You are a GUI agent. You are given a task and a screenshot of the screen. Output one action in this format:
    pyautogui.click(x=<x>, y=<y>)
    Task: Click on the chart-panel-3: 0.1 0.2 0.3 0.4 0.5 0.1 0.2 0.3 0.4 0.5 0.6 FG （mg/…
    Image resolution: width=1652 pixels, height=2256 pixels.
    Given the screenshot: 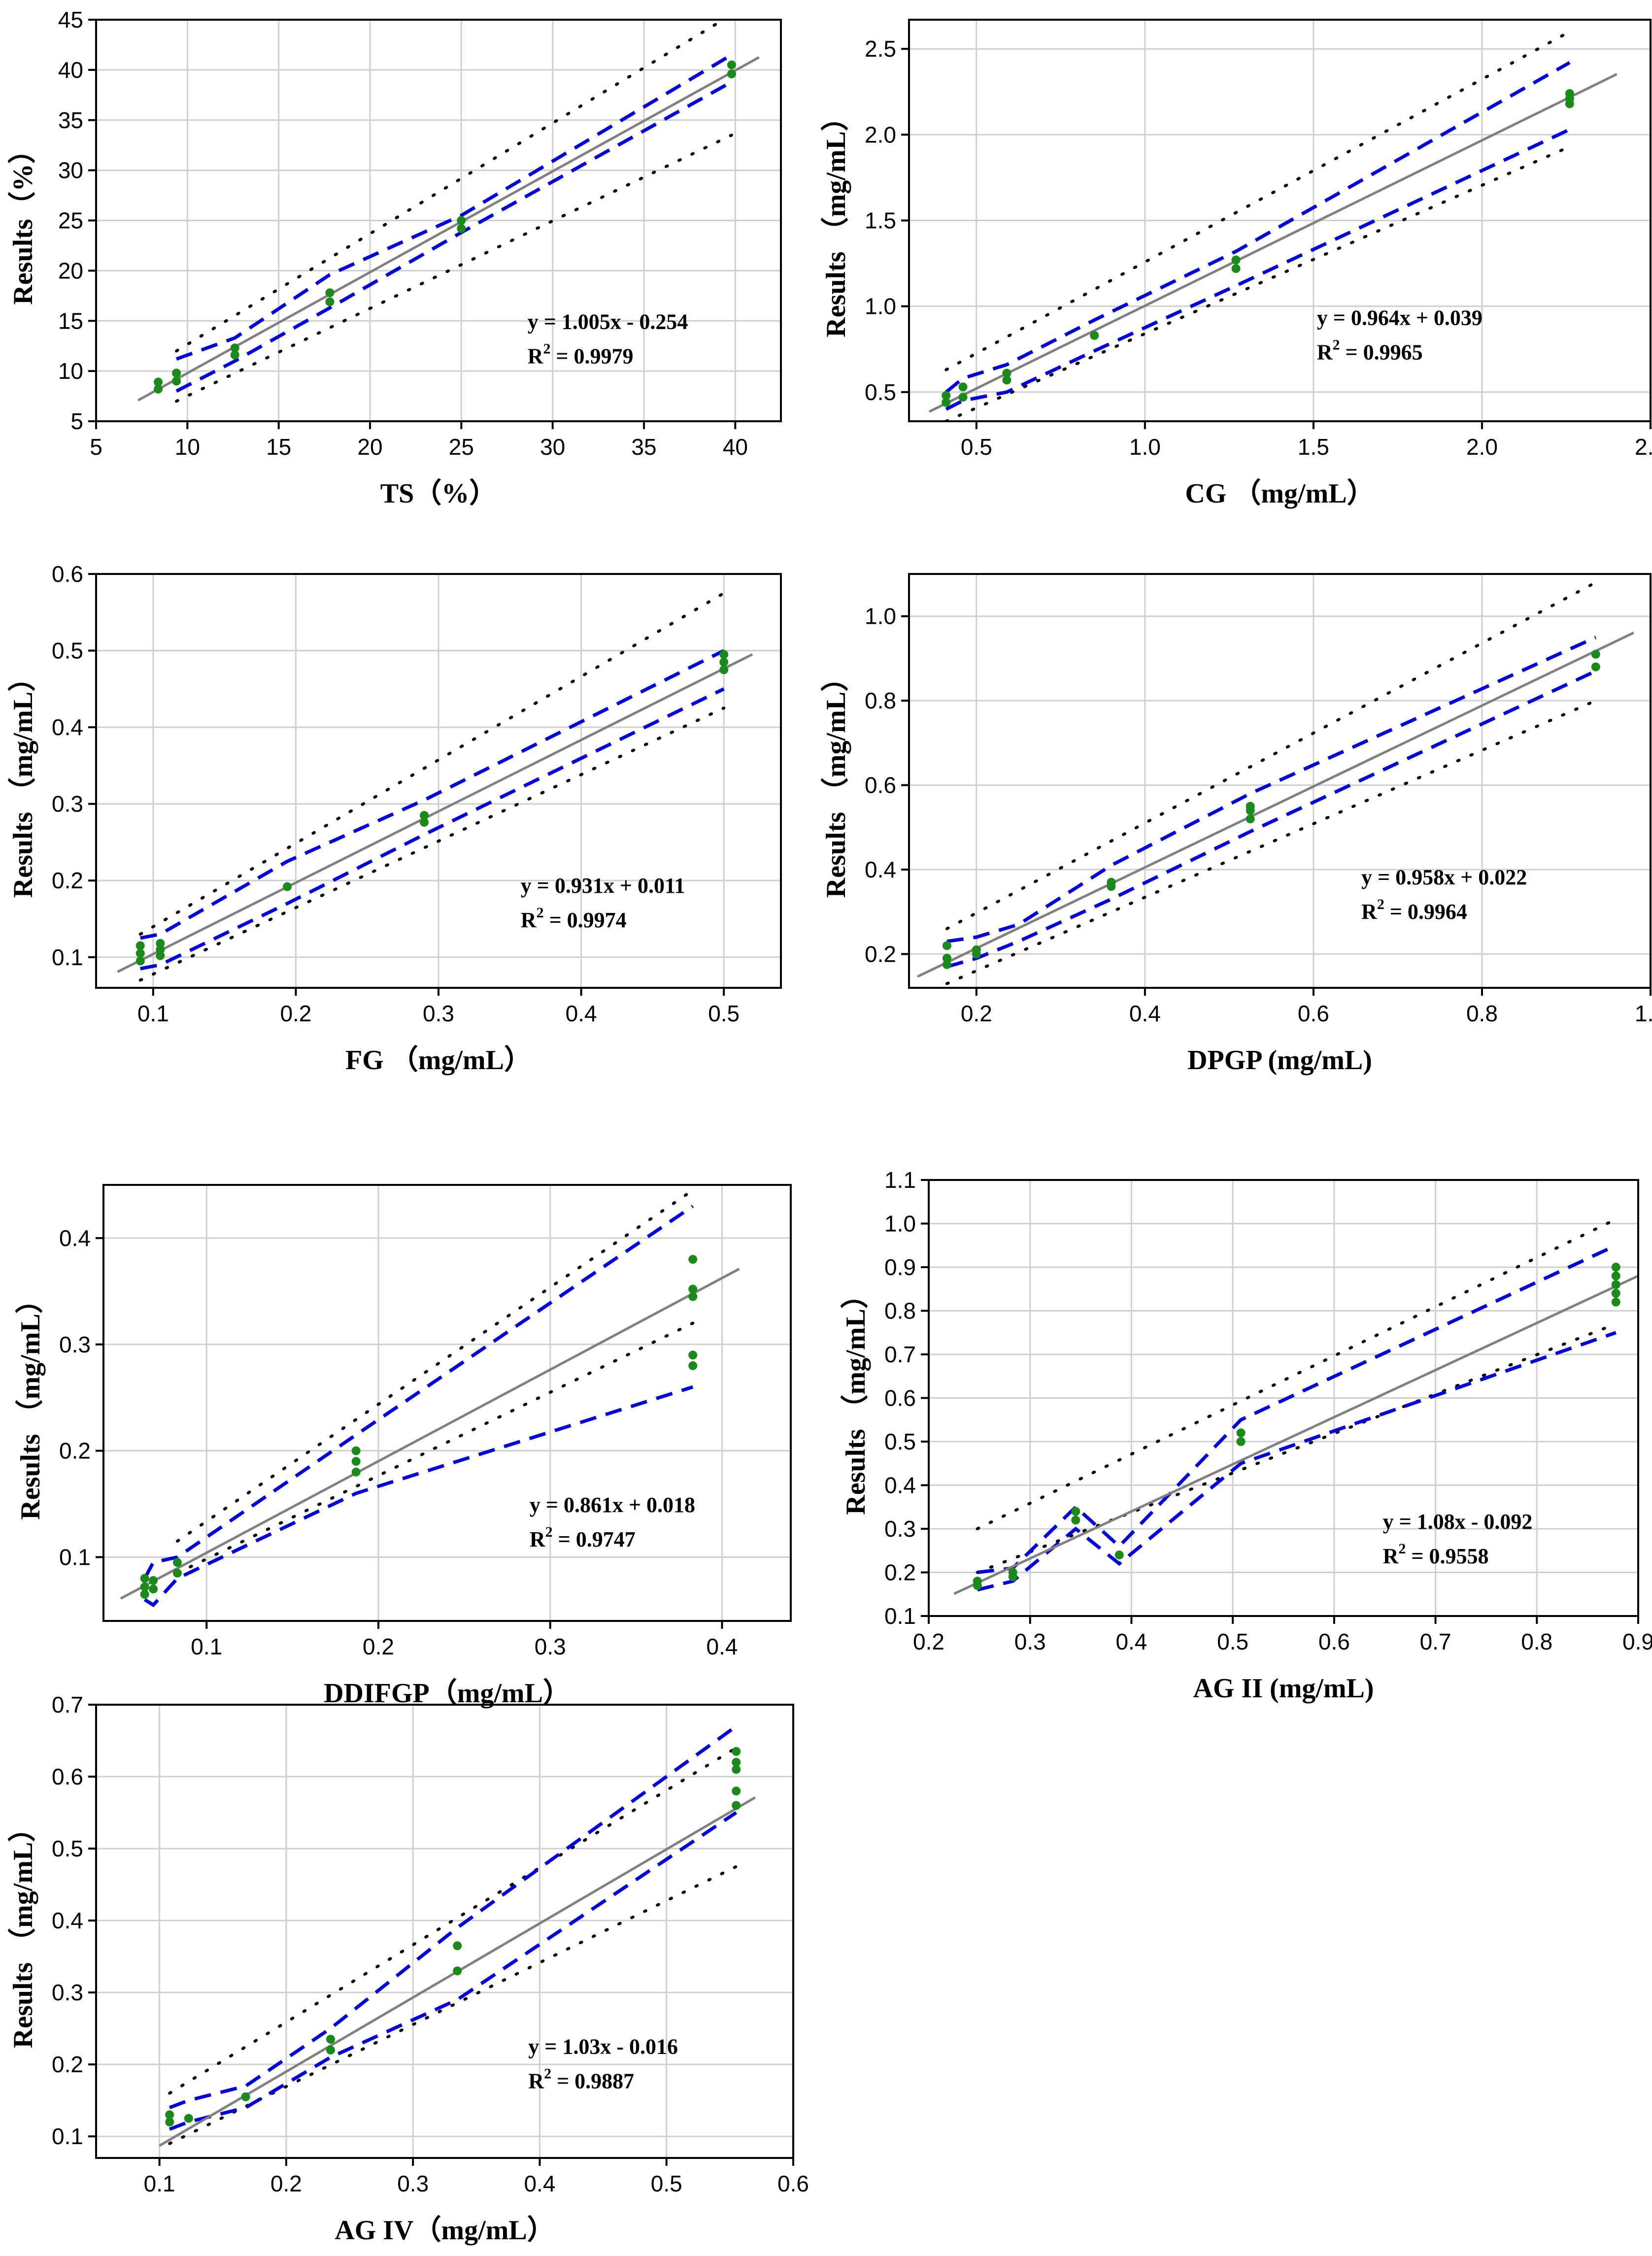 What is the action you would take?
    pyautogui.click(x=395, y=818)
    